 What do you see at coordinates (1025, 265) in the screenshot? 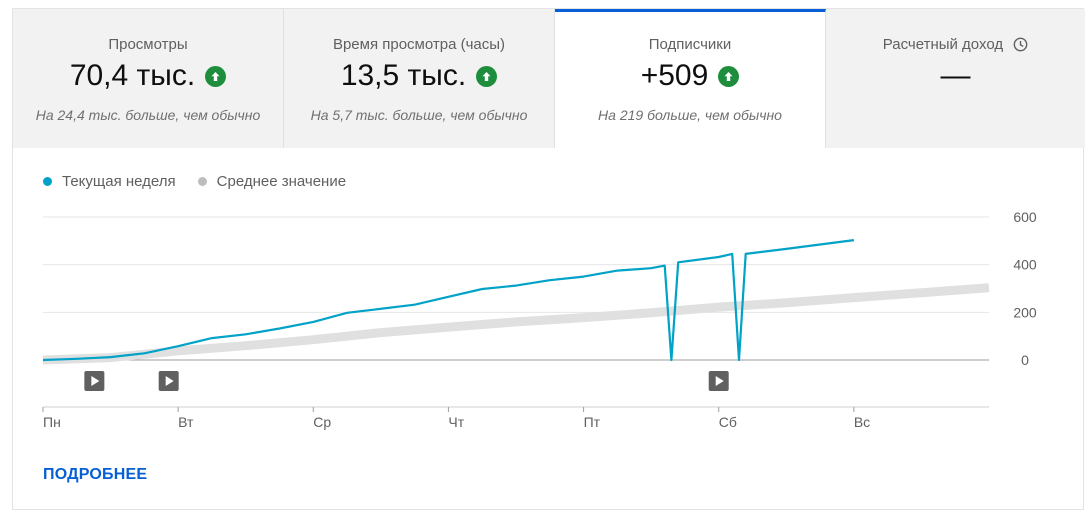
I see `y-tick-label: 400` at bounding box center [1025, 265].